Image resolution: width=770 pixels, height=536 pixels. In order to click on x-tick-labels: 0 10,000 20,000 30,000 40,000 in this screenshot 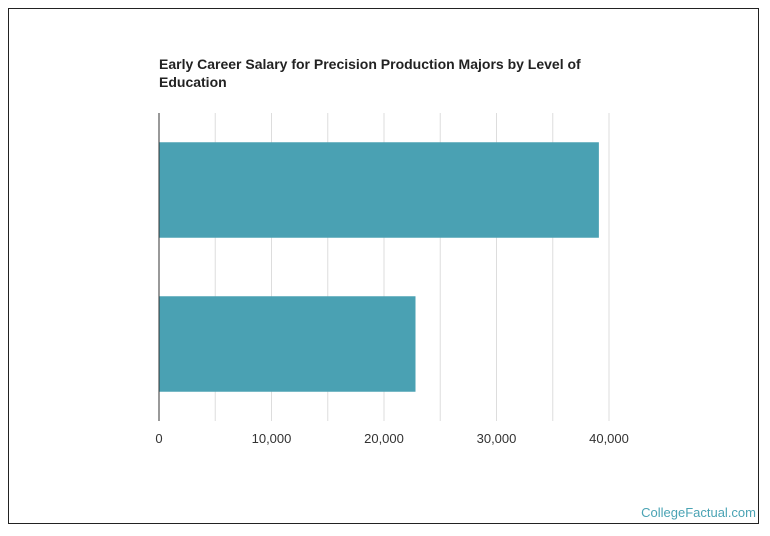, I will do `click(392, 438)`.